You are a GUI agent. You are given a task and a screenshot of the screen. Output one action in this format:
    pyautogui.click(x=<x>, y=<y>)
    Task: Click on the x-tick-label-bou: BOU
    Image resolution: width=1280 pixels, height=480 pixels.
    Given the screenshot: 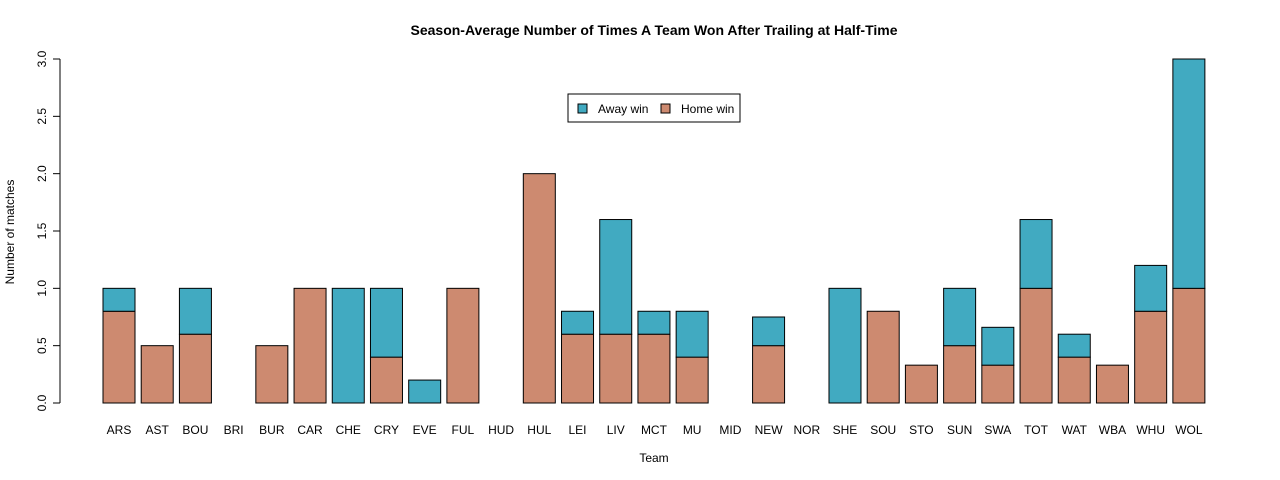 What is the action you would take?
    pyautogui.click(x=195, y=430)
    